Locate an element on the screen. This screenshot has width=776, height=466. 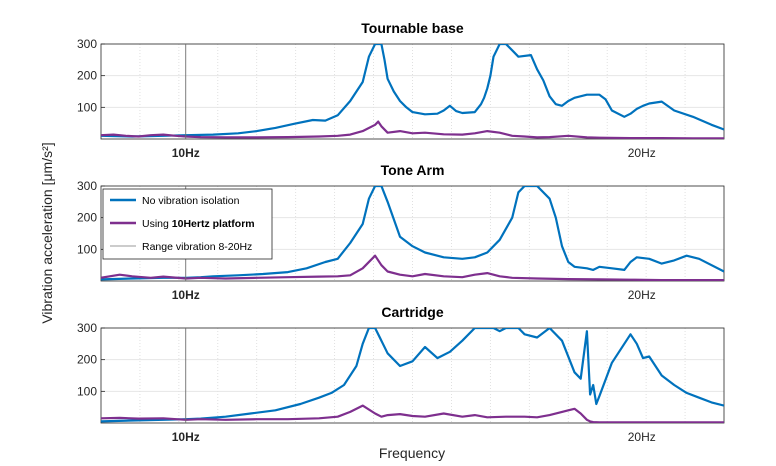
y-axis-label: Vibration acceleration [μm/s²] is located at coordinates (47, 232).